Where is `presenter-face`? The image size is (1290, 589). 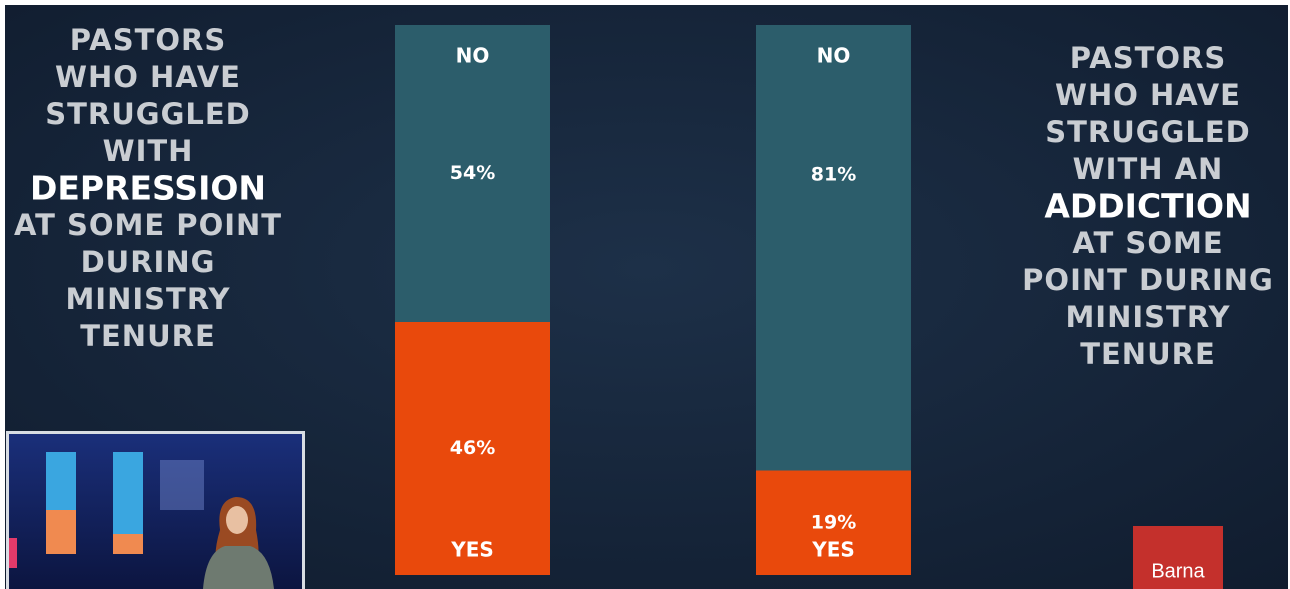
presenter-face is located at coordinates (237, 520).